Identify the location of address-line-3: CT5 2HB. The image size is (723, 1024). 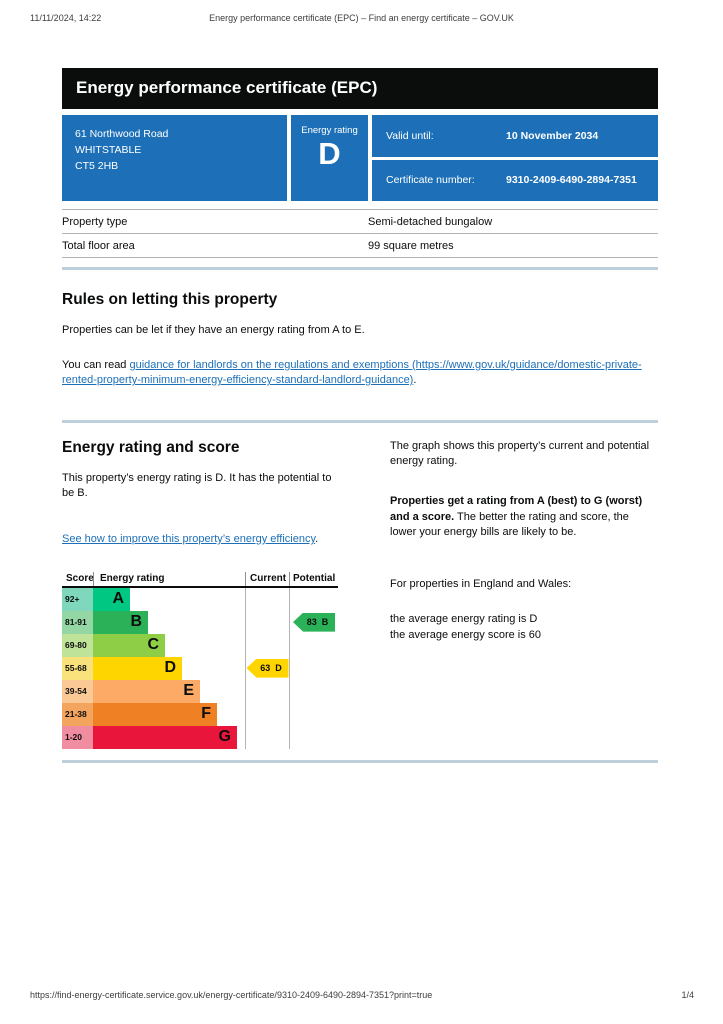
(97, 165).